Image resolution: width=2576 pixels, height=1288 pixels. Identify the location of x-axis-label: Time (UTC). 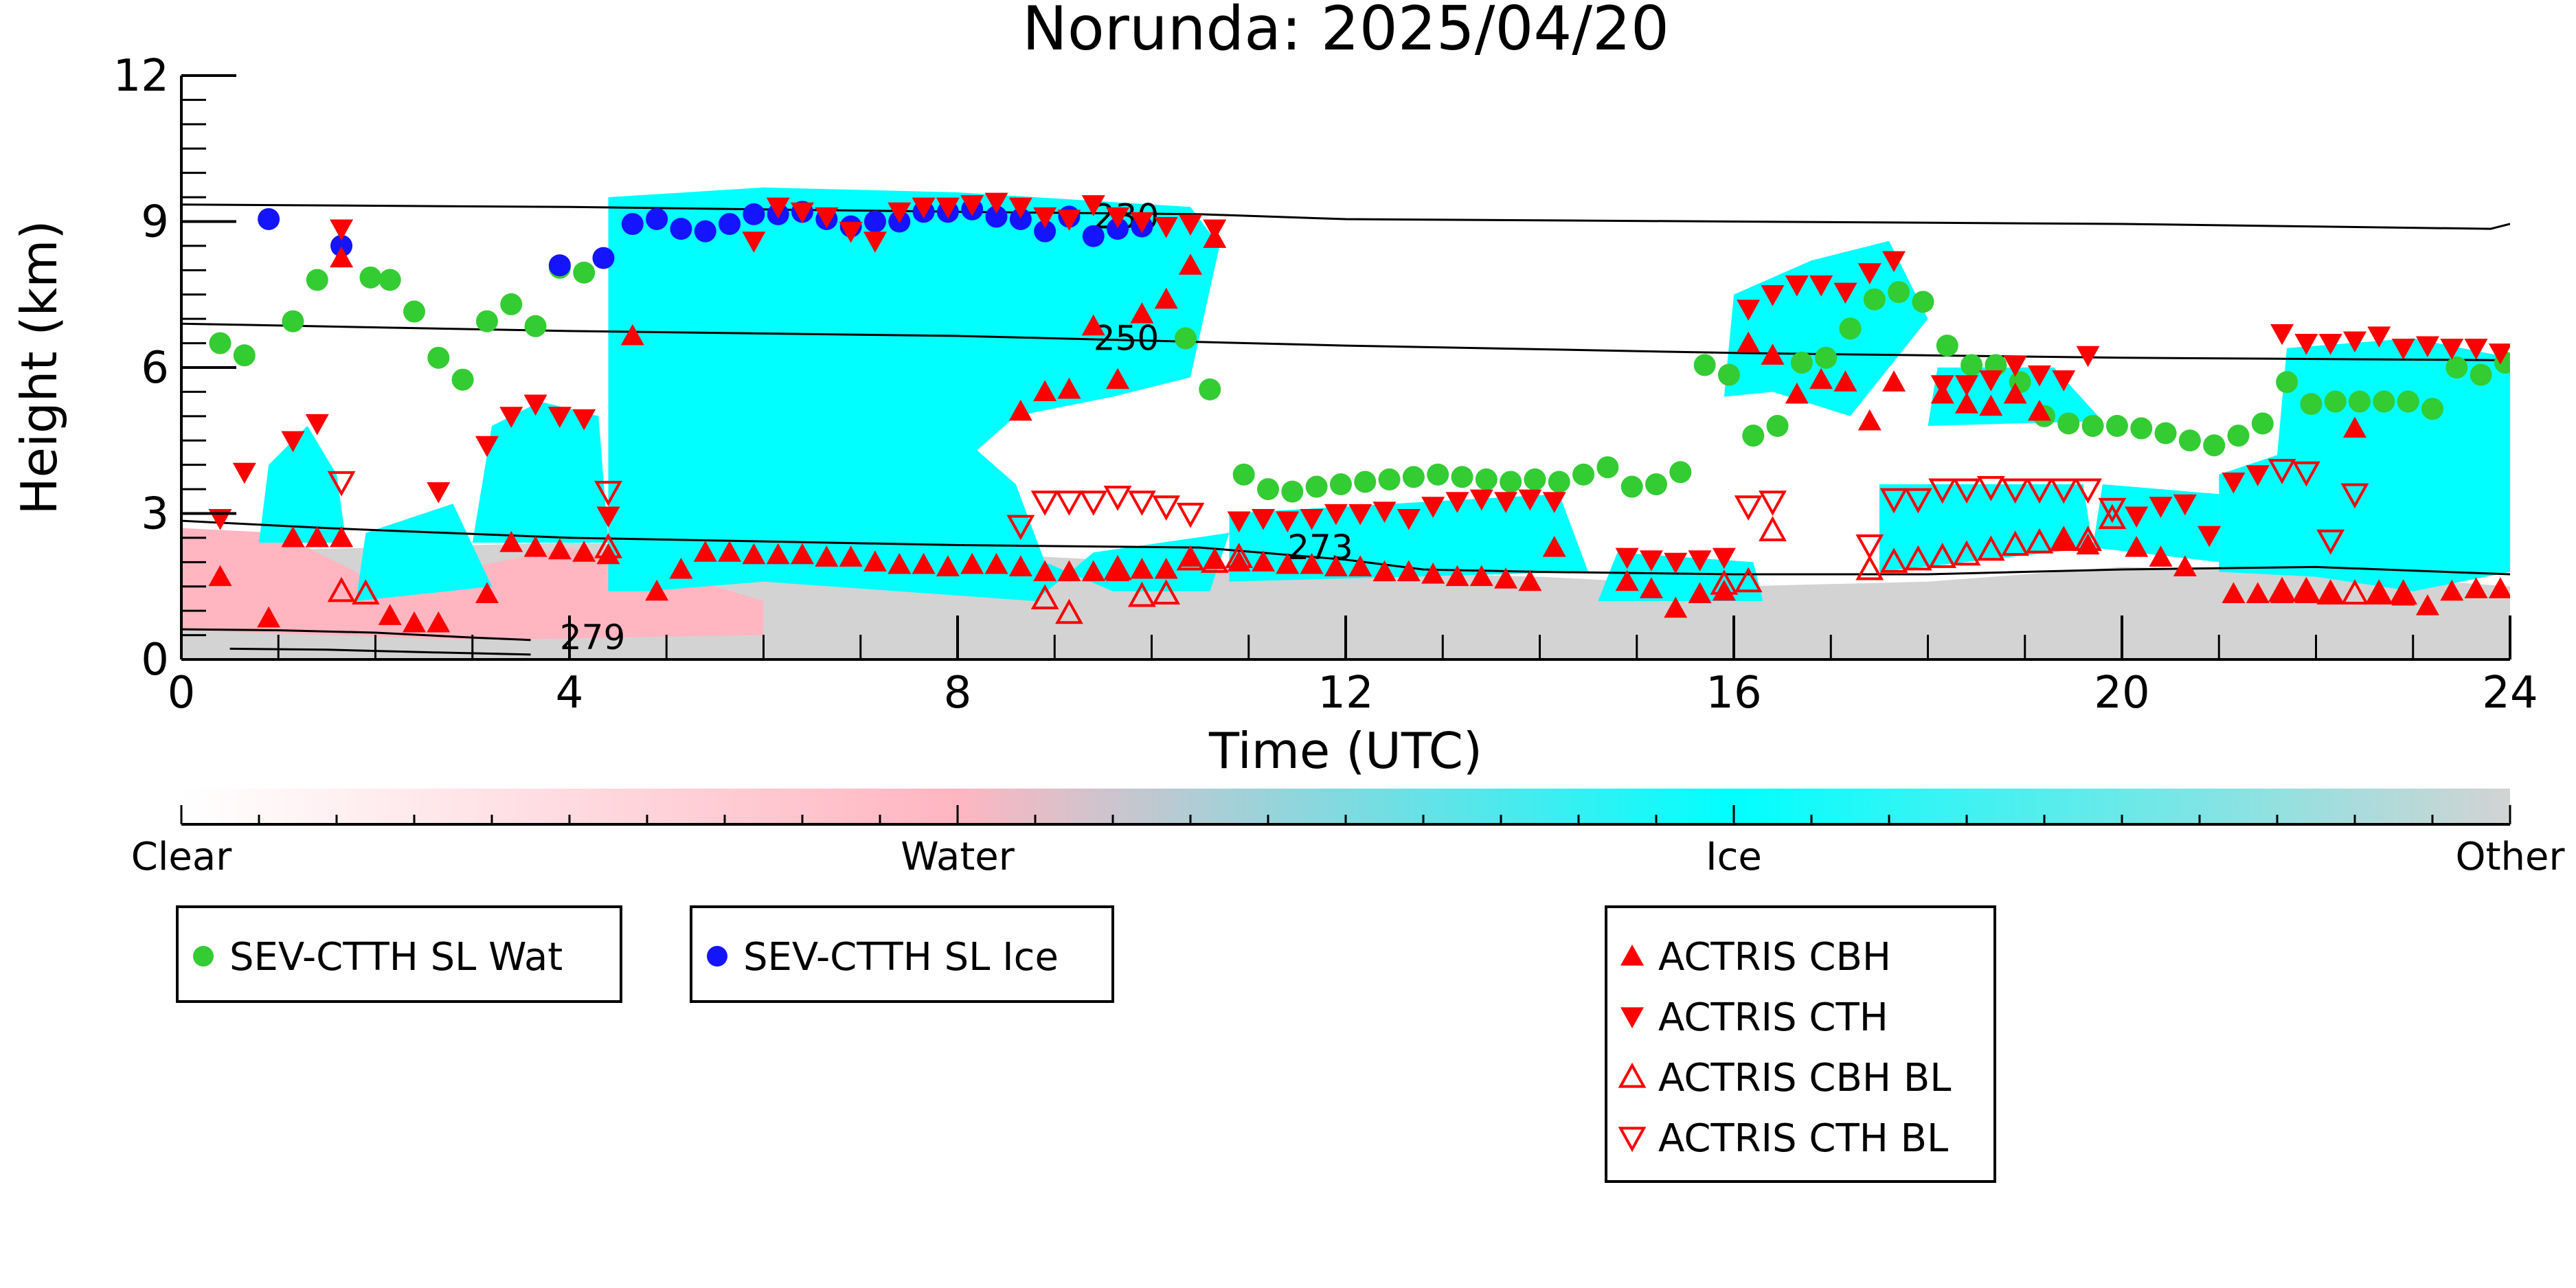
(1345, 751).